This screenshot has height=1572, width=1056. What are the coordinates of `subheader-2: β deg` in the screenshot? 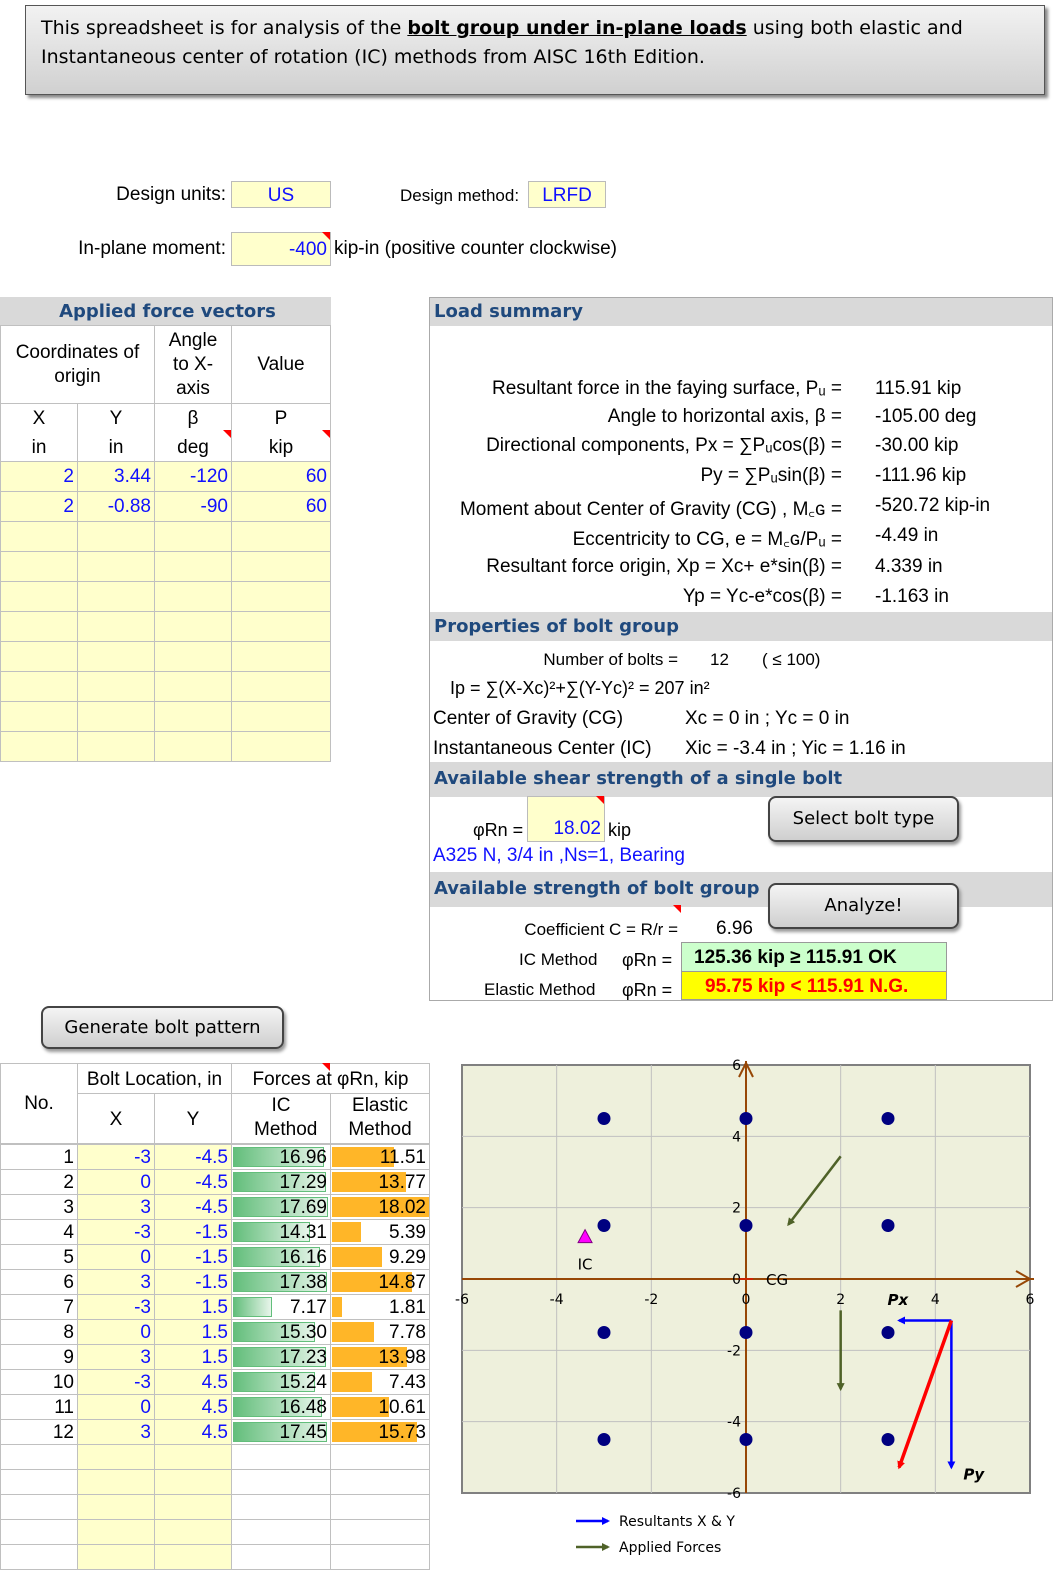 It's located at (193, 432).